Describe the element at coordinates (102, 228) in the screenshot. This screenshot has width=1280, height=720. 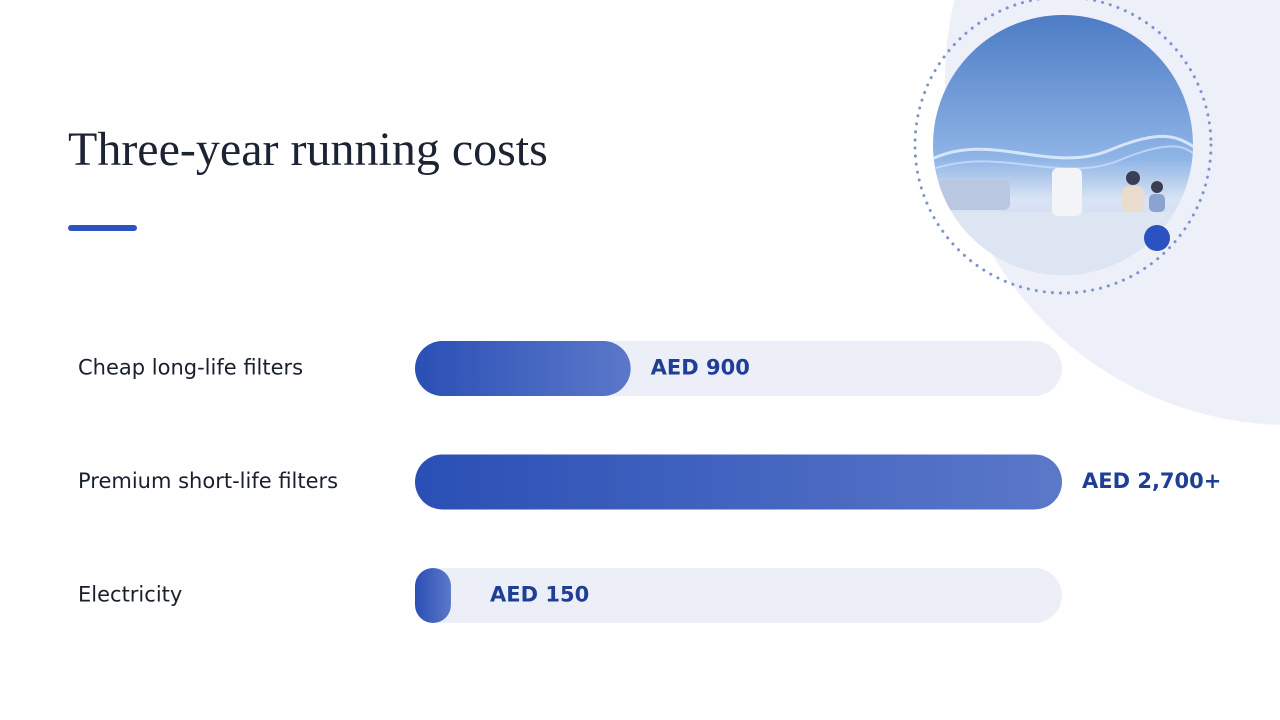
I see `title-underline` at that location.